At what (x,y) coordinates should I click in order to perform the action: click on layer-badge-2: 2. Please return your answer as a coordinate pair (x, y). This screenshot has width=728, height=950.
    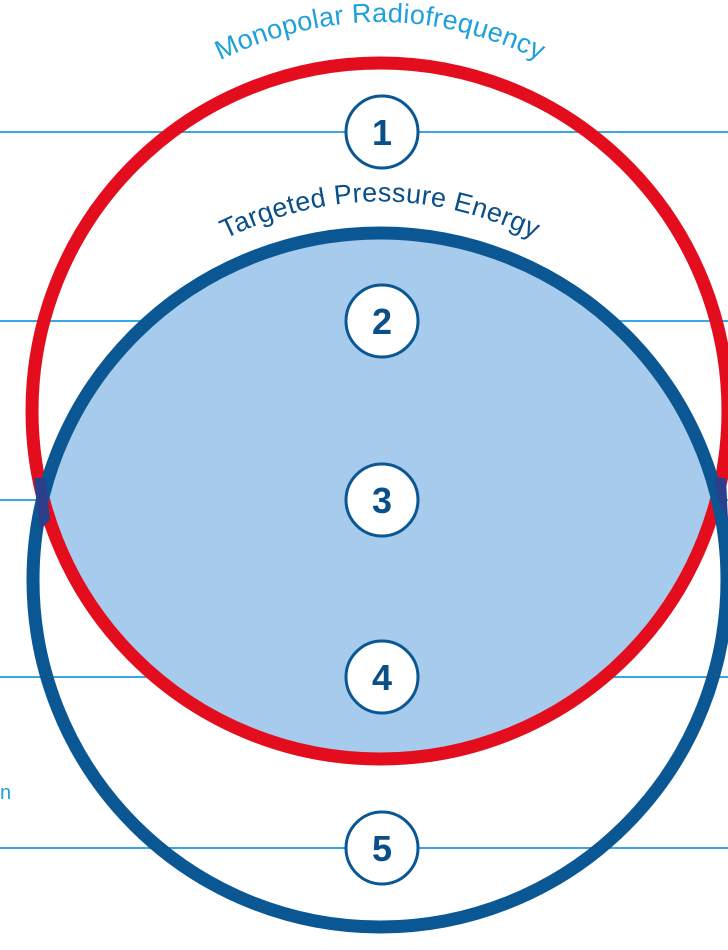
    Looking at the image, I should click on (382, 321).